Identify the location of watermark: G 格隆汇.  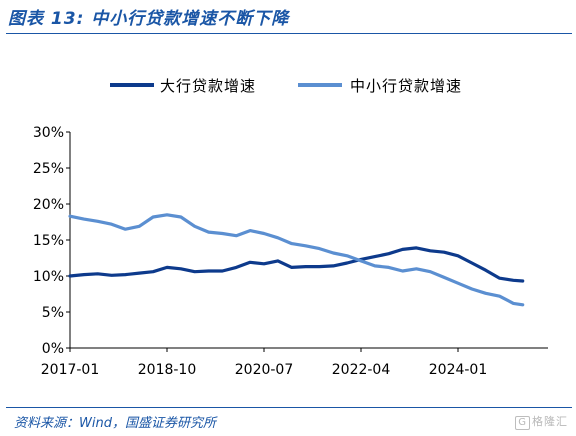
(541, 421).